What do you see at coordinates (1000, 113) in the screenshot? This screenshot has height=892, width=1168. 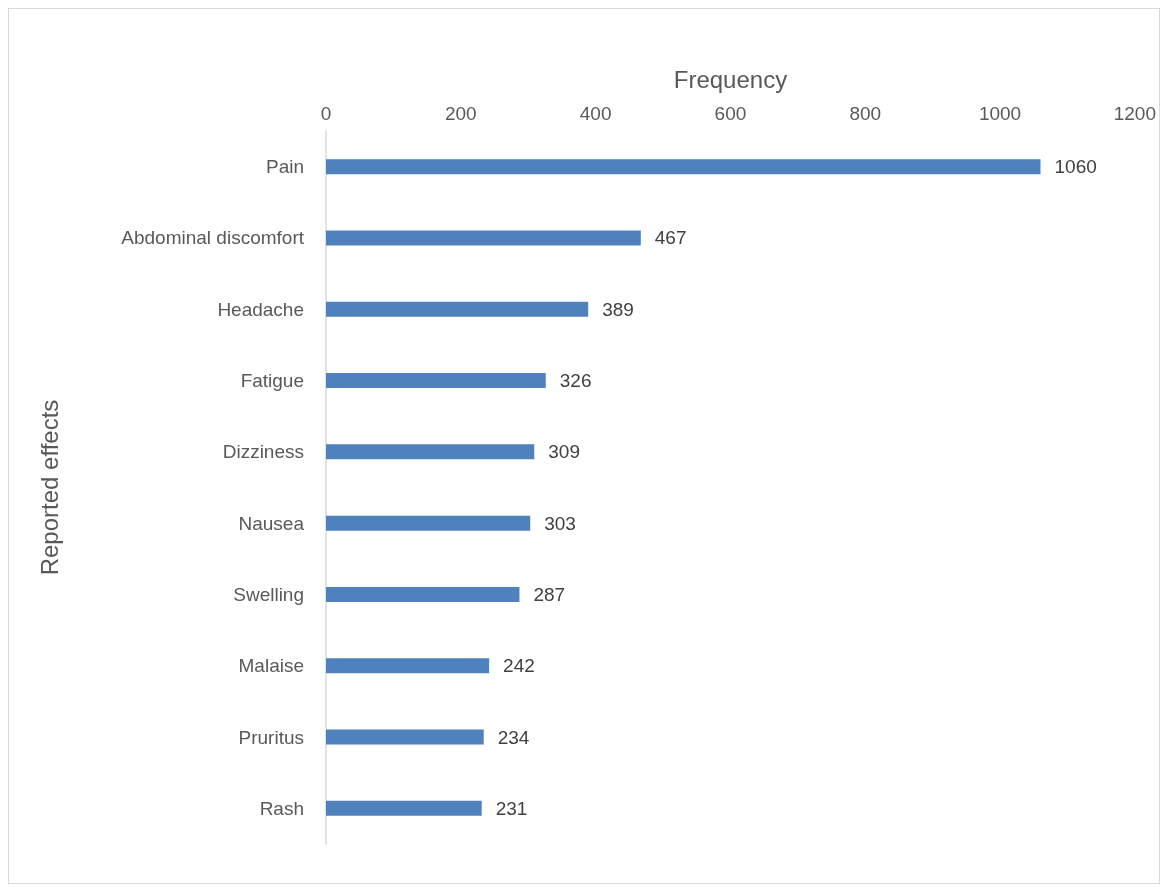 I see `x-tick-label: 1000` at bounding box center [1000, 113].